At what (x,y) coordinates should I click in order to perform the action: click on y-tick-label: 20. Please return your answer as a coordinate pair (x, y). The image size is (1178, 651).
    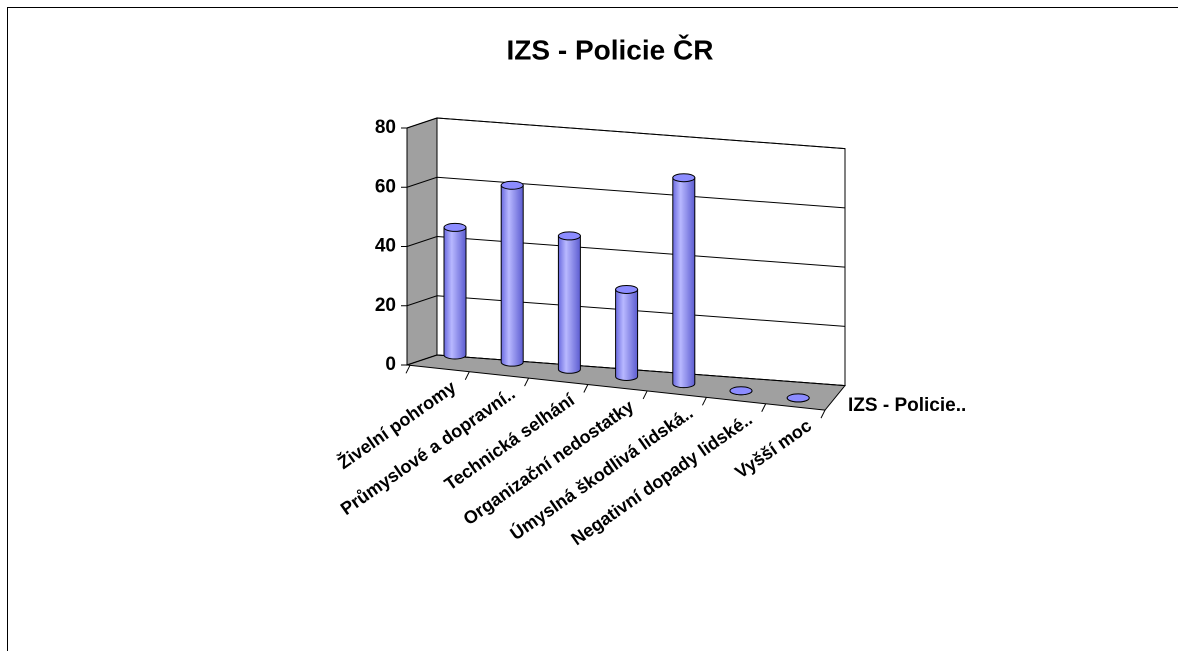
    Looking at the image, I should click on (385, 305).